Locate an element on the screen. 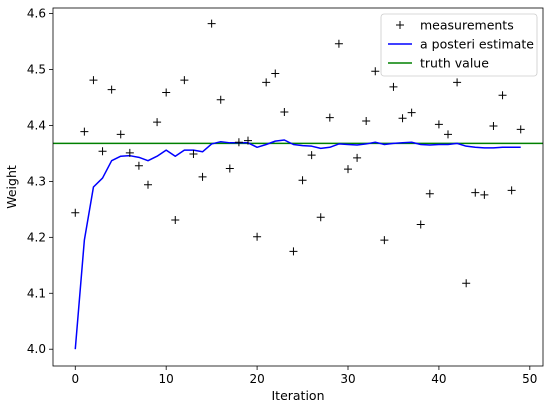 The height and width of the screenshot is (405, 550). legend-plus-marker is located at coordinates (400, 25).